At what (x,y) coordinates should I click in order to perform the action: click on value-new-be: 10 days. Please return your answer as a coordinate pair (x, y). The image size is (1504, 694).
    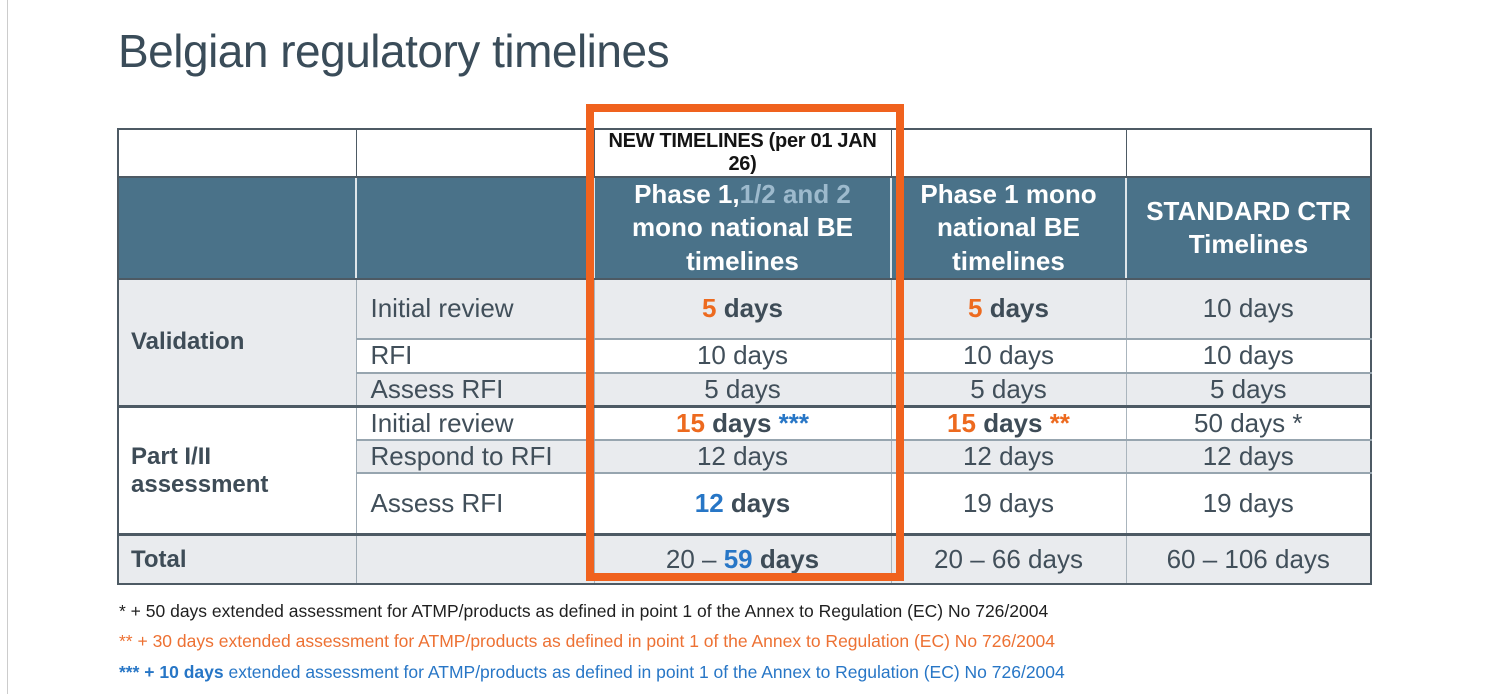
    Looking at the image, I should click on (742, 355).